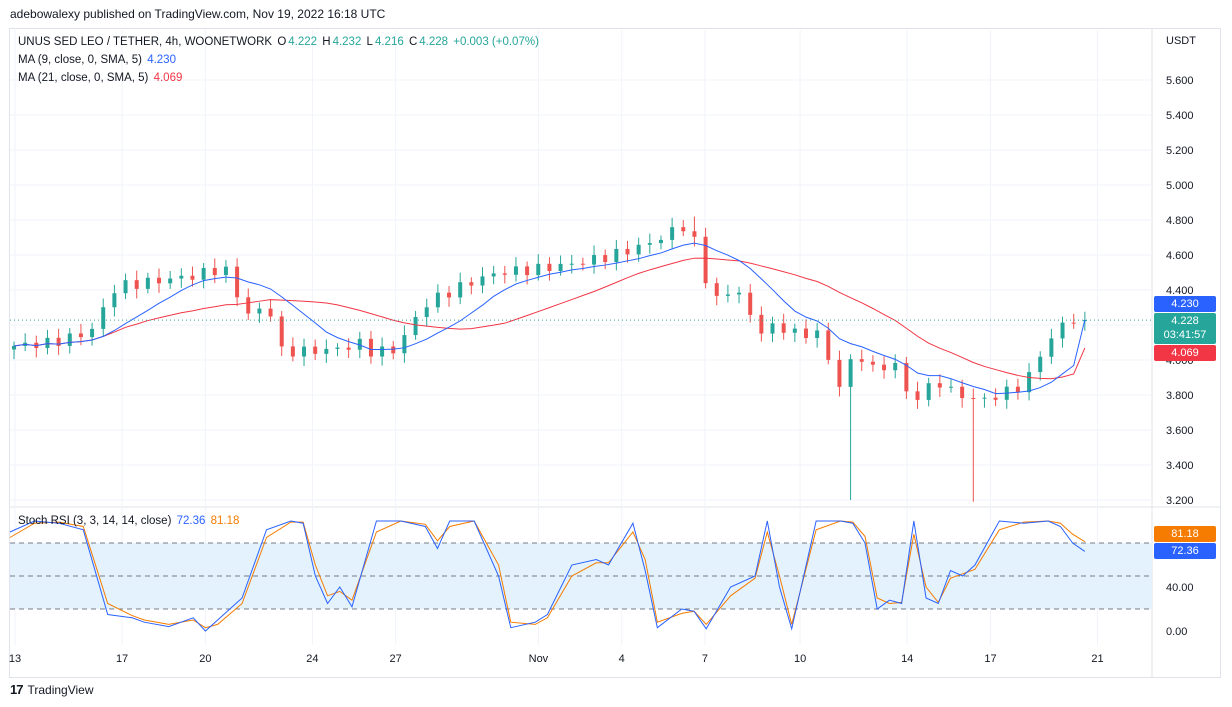 The height and width of the screenshot is (707, 1232). I want to click on stoch-tick-label: 40.00, so click(1180, 588).